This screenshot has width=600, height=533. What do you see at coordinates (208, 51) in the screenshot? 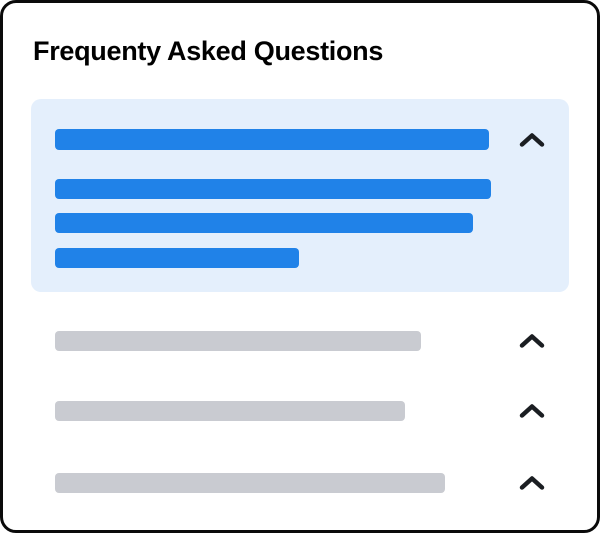
I see `page-title: Frequenty Asked Questions` at bounding box center [208, 51].